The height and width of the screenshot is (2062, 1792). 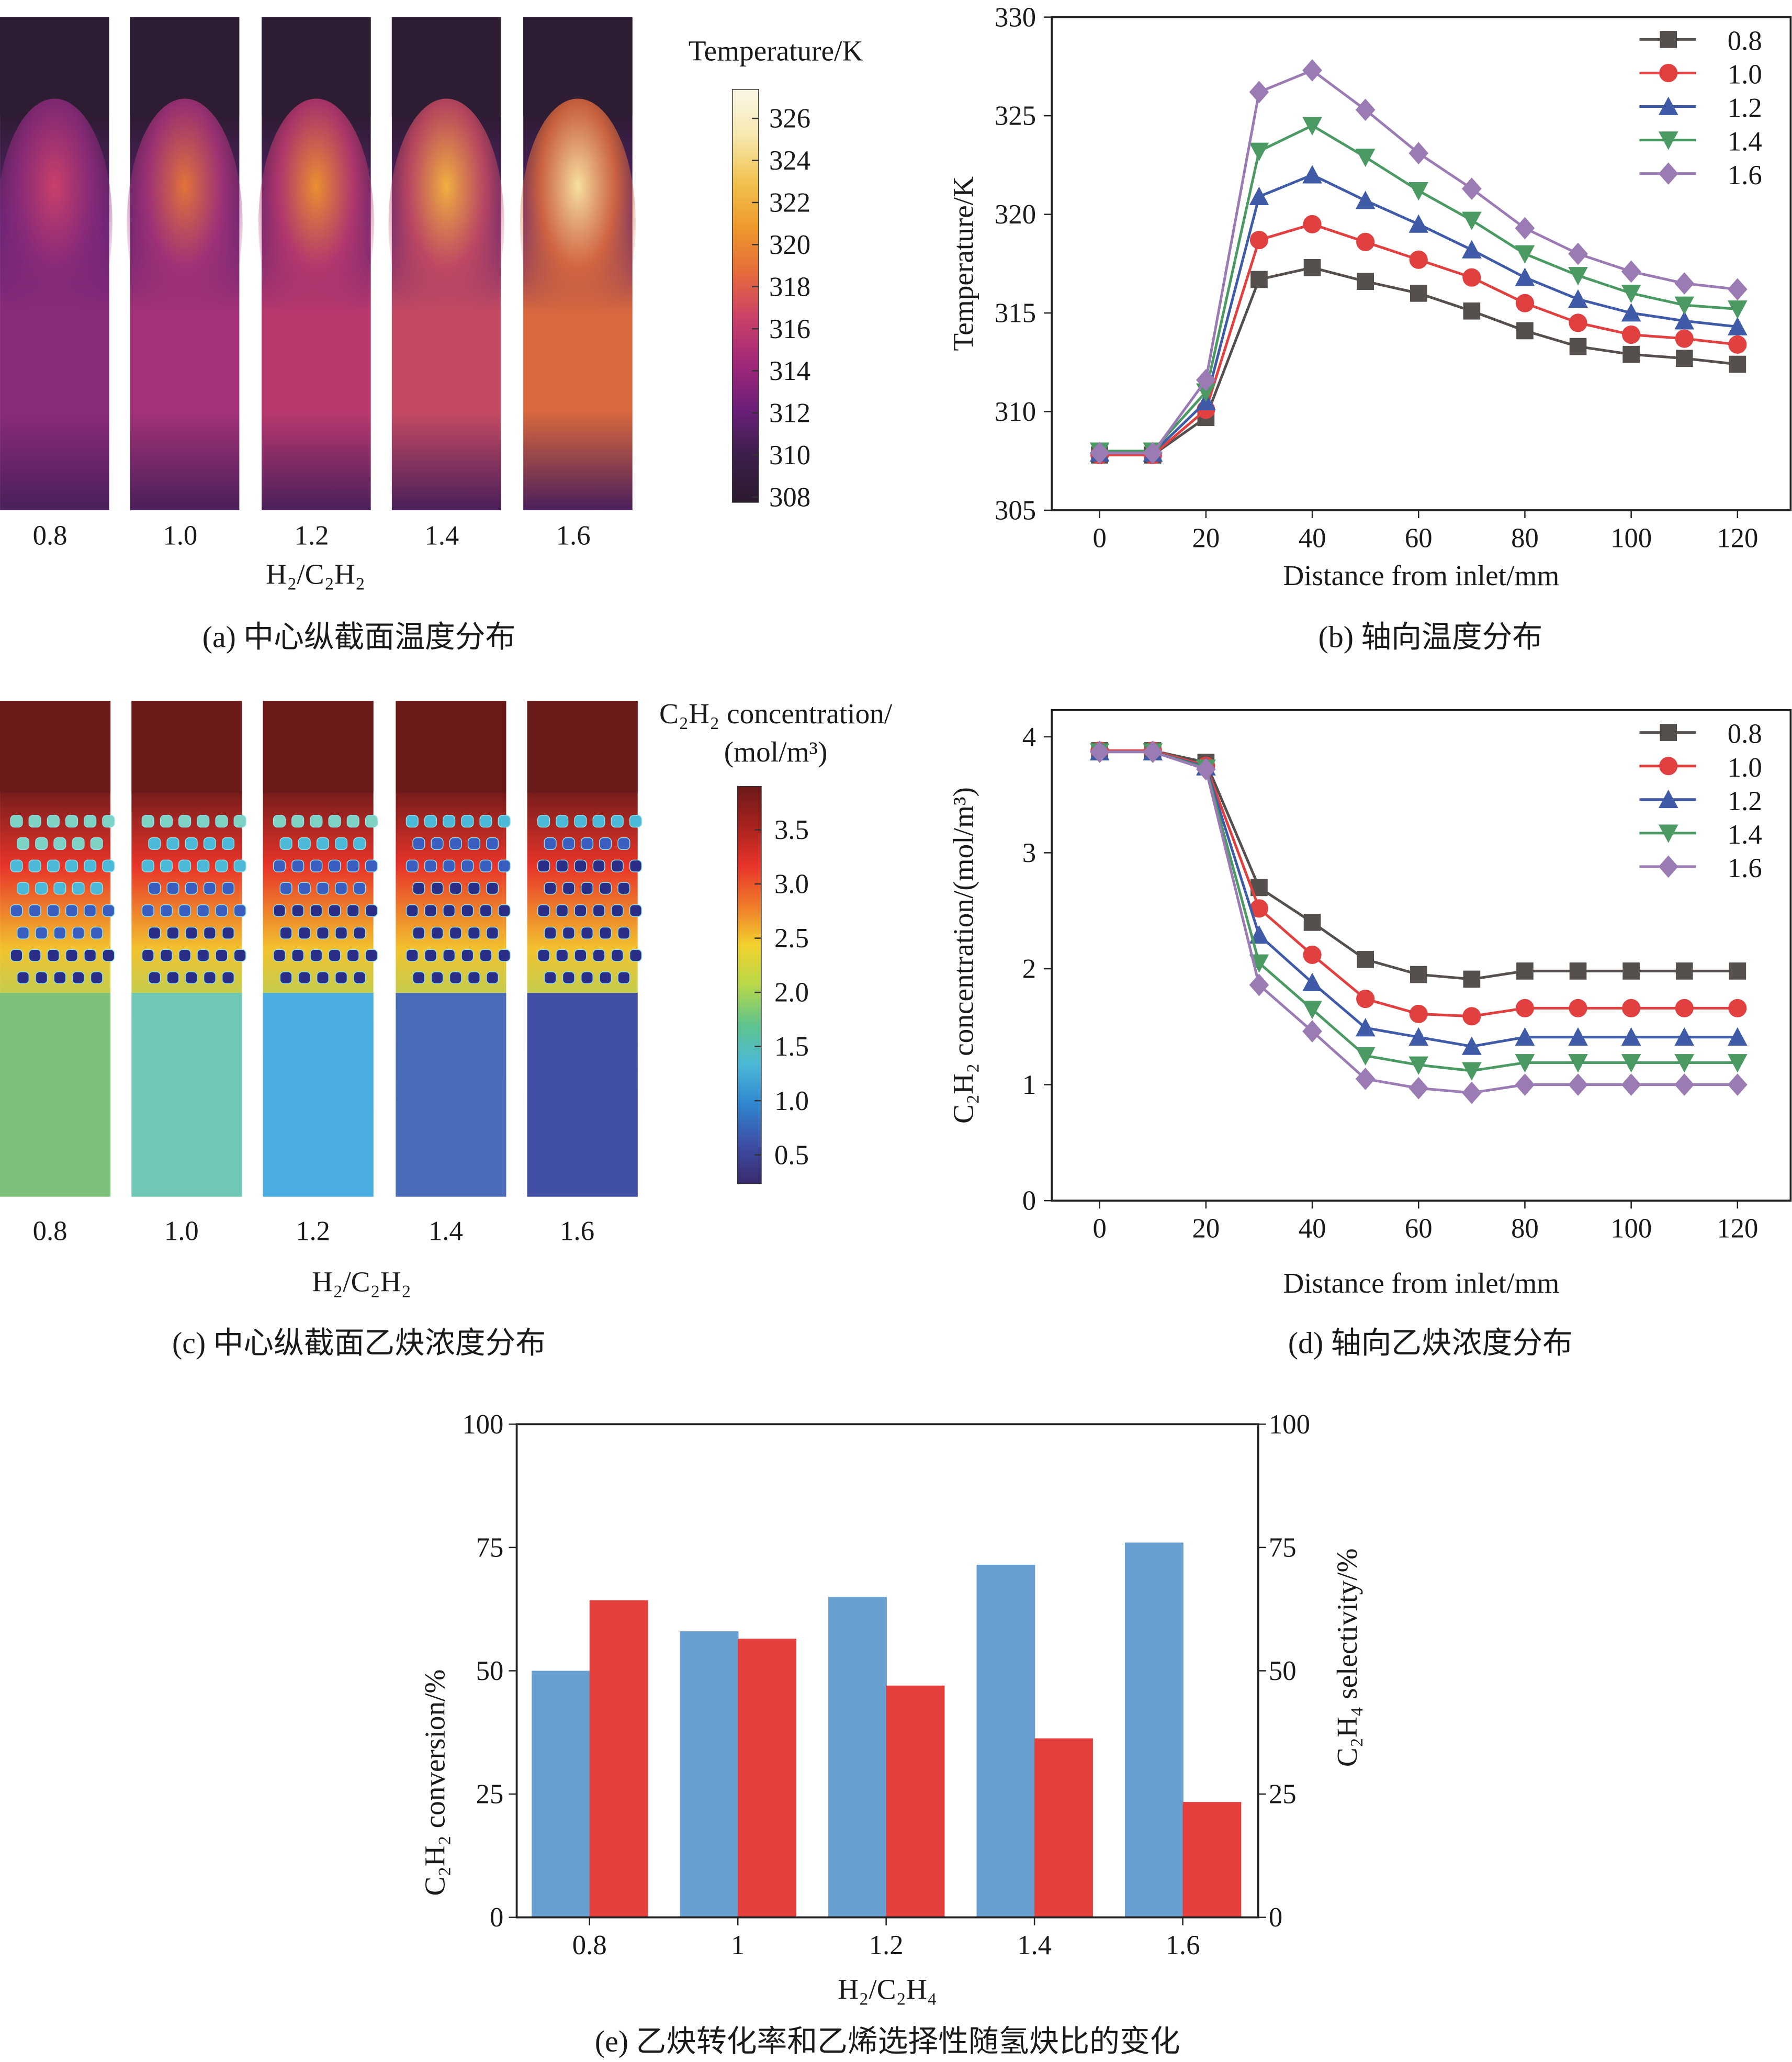 What do you see at coordinates (1347, 1657) in the screenshot?
I see `y-axis-label-right: C₂H₄ selectivity/%` at bounding box center [1347, 1657].